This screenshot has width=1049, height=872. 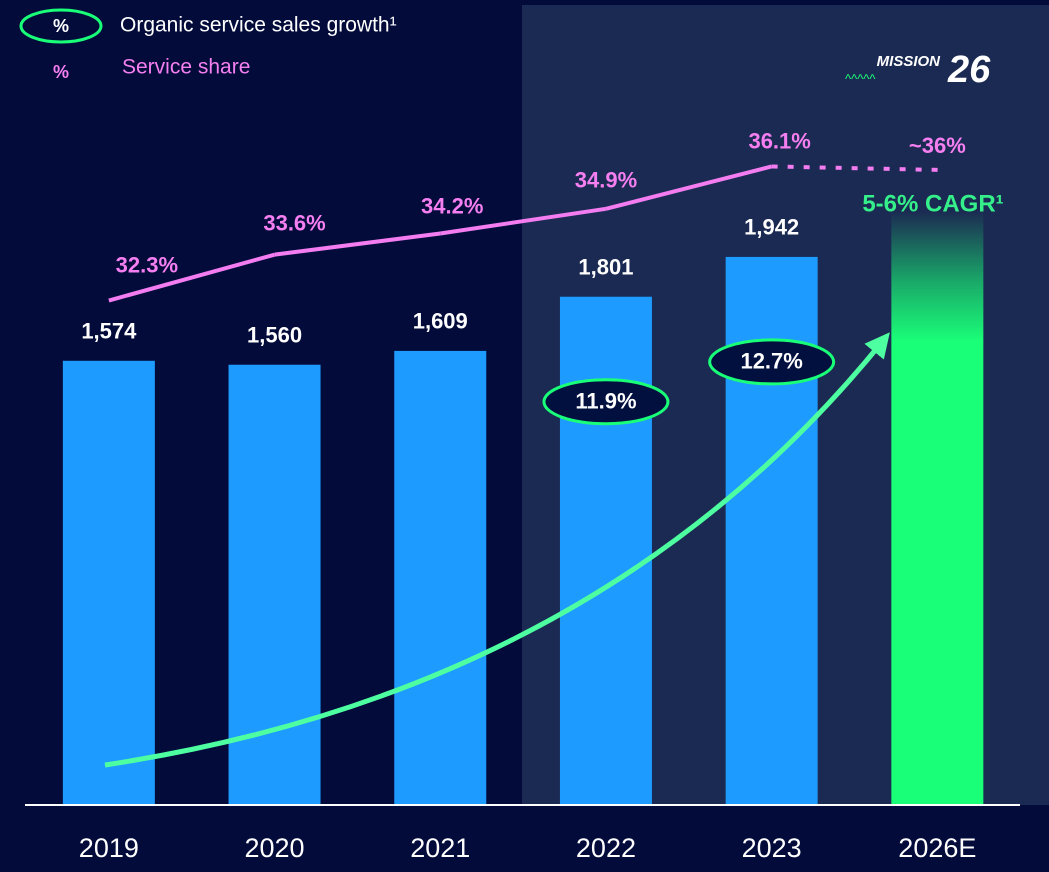 What do you see at coordinates (258, 25) in the screenshot?
I see `legend-label: Organic service sales growth¹` at bounding box center [258, 25].